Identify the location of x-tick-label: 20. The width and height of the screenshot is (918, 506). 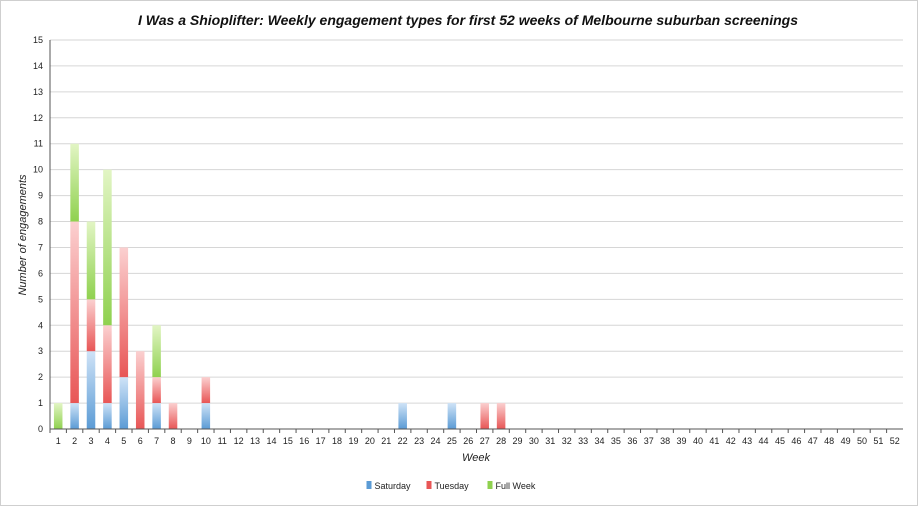
(370, 441).